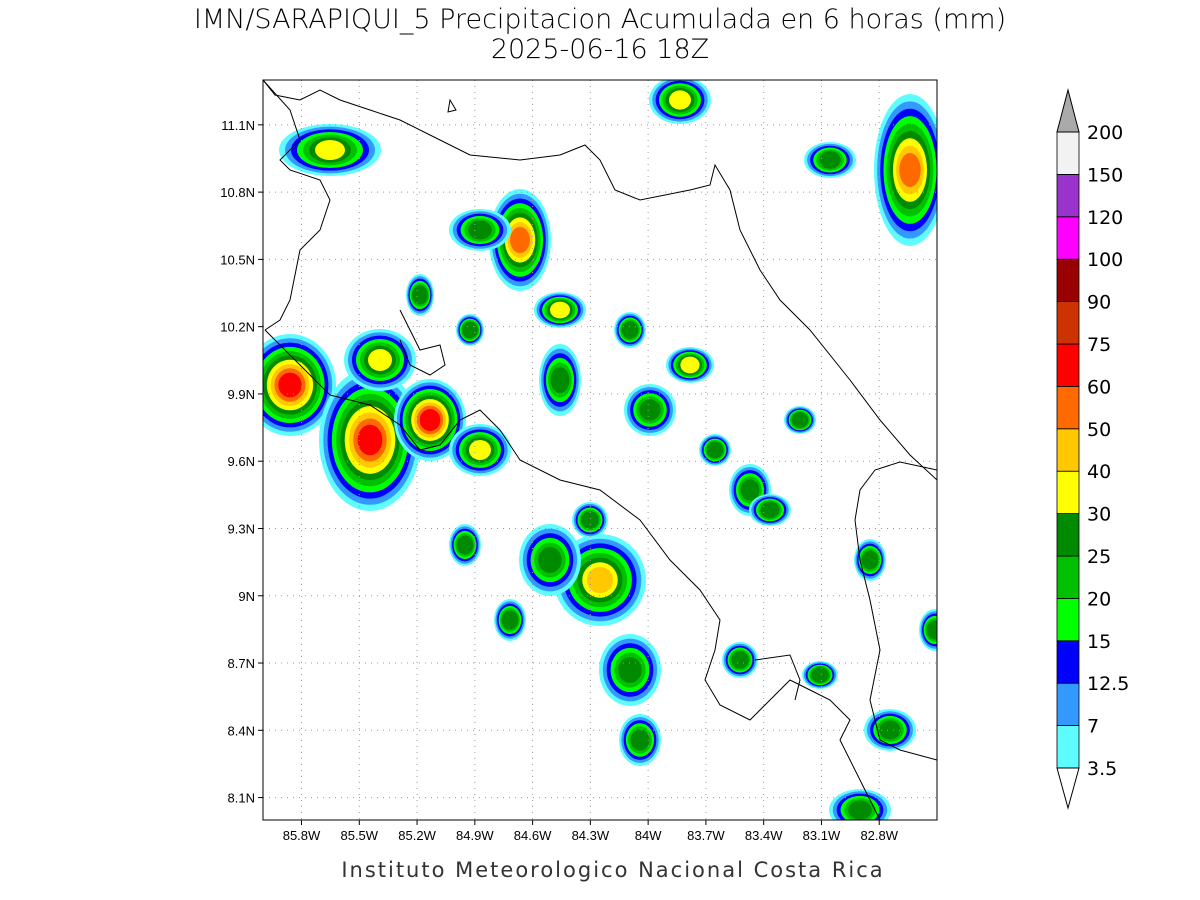 The image size is (1200, 900). I want to click on colorbar-label: 12.5, so click(1108, 684).